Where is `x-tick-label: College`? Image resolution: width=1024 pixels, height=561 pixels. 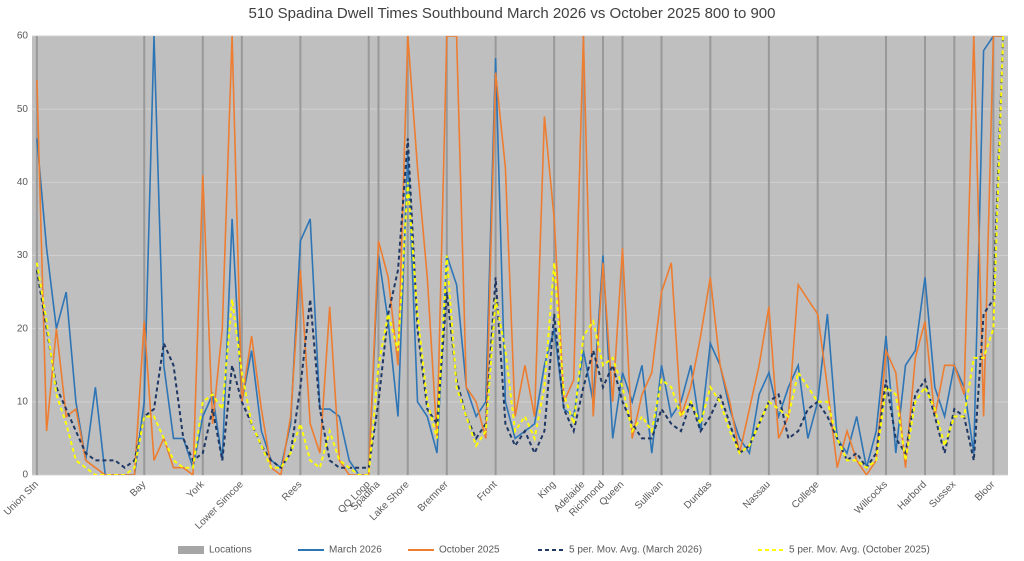 x-tick-label: College is located at coordinates (806, 495).